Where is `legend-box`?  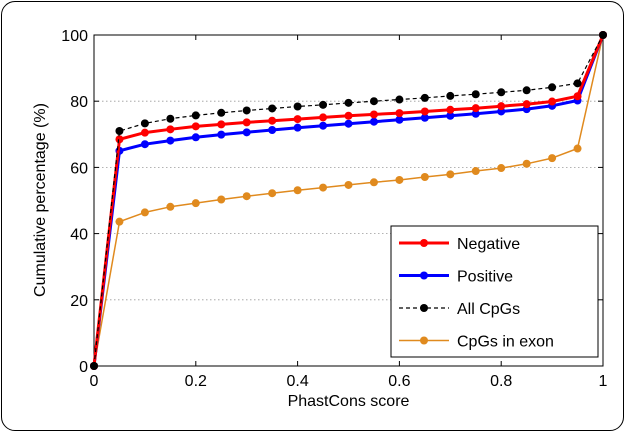
legend-box is located at coordinates (494, 291).